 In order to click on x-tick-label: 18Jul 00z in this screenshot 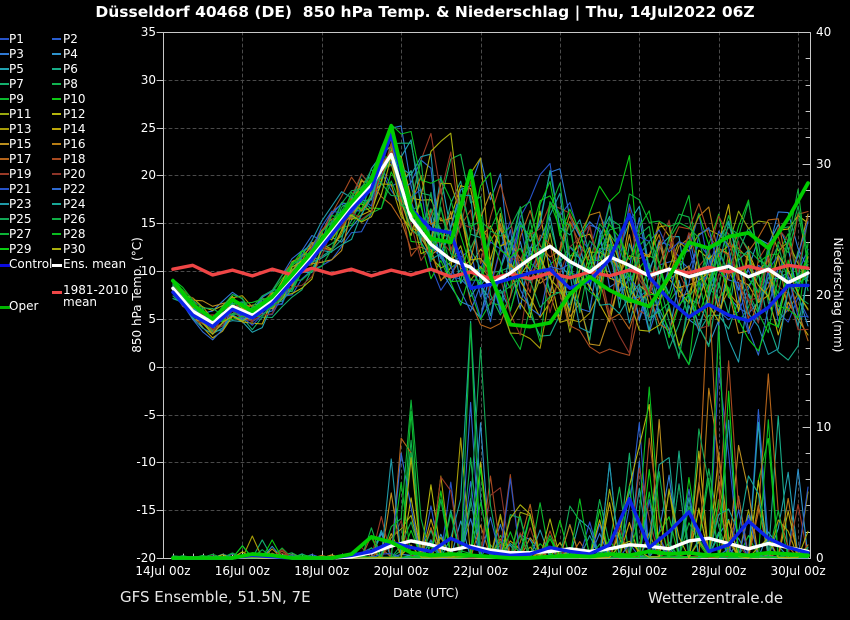, I will do `click(322, 571)`.